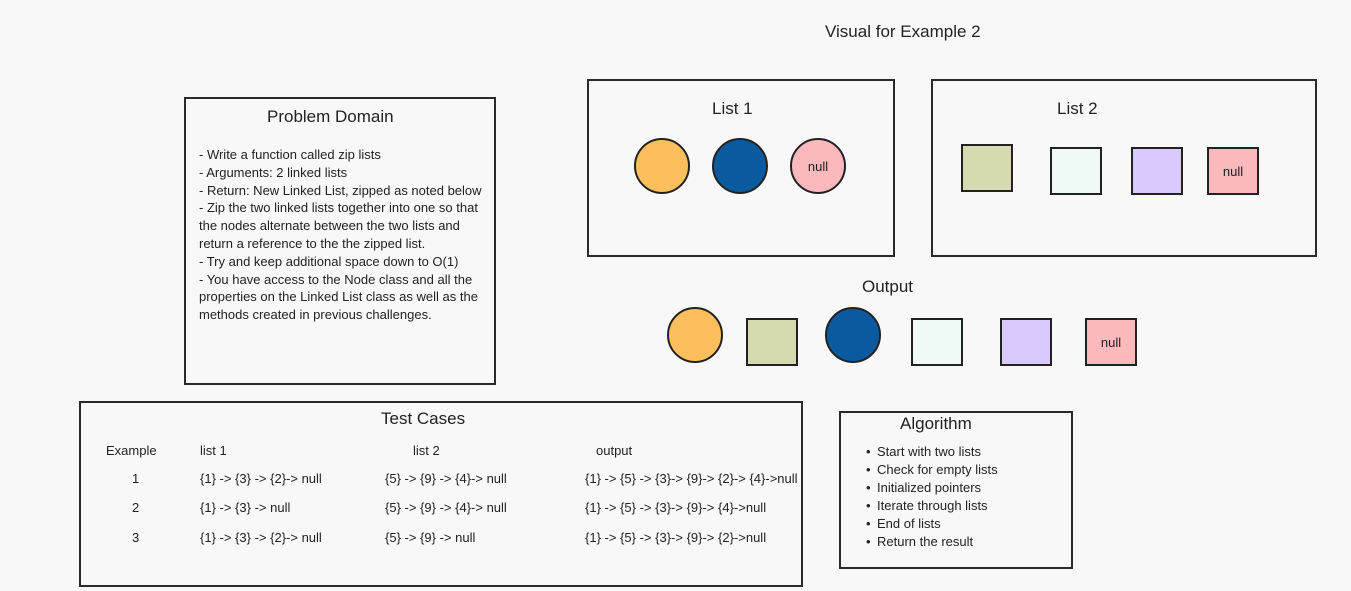  I want to click on list1-title: List 1, so click(732, 108).